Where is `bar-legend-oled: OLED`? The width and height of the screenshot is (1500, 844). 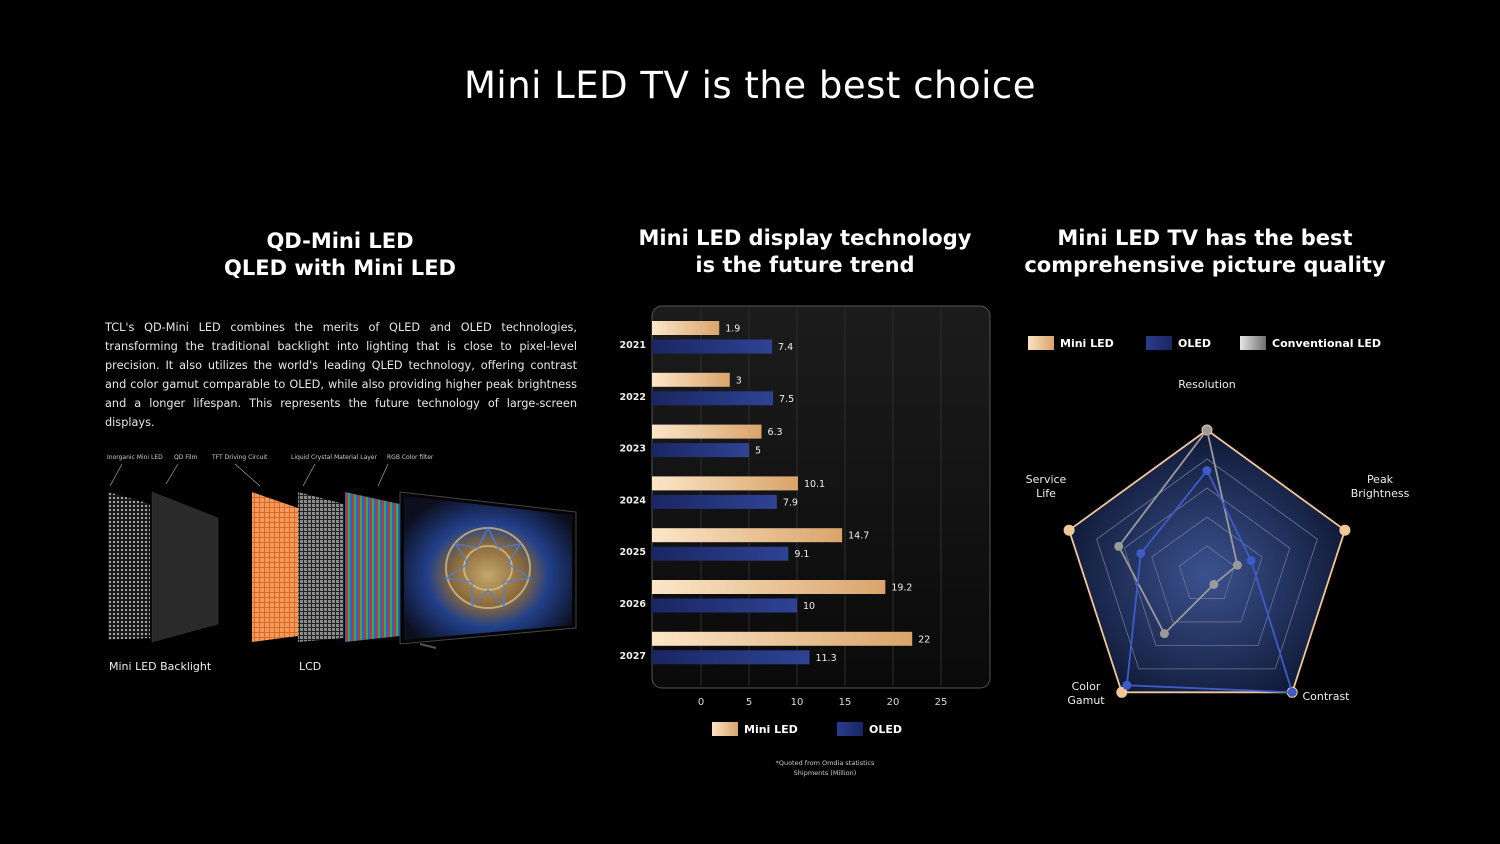 bar-legend-oled: OLED is located at coordinates (869, 729).